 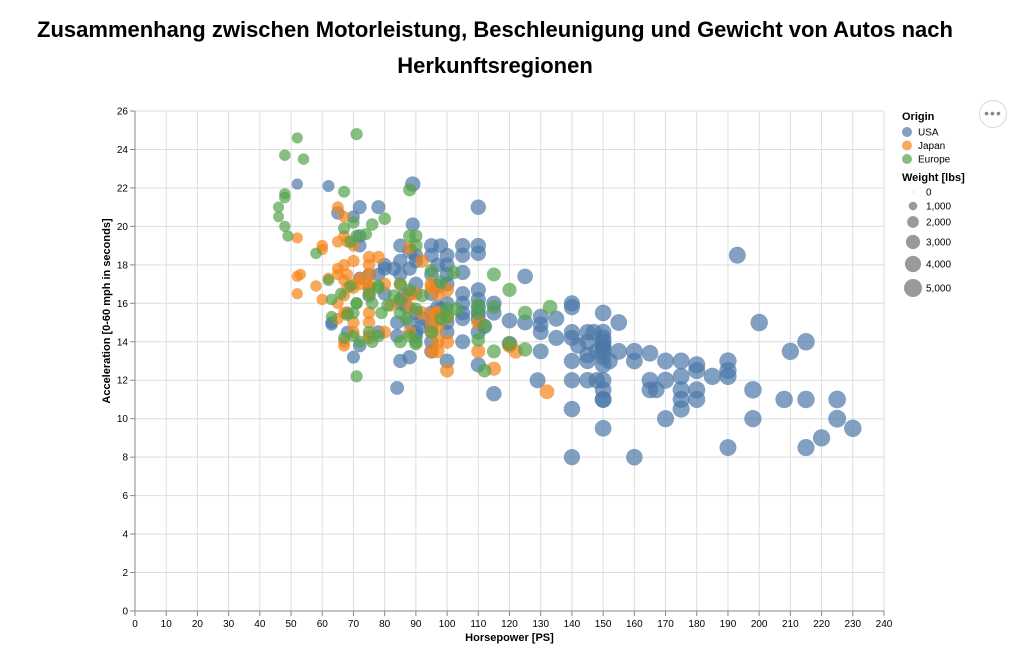 What do you see at coordinates (123, 304) in the screenshot?
I see `y-tick-label: 16` at bounding box center [123, 304].